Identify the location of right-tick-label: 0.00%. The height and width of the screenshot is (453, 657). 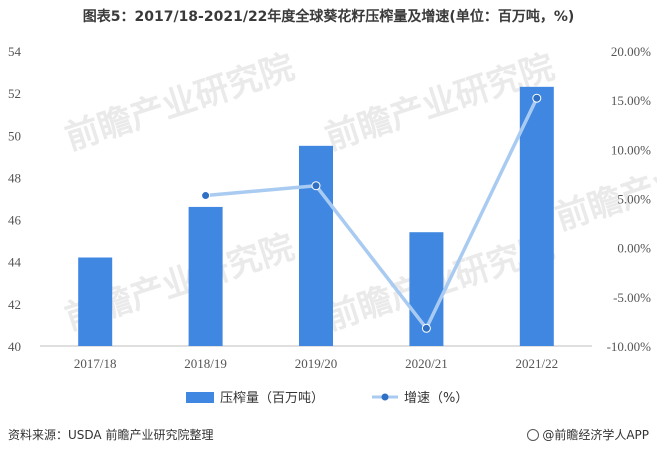
(634, 248).